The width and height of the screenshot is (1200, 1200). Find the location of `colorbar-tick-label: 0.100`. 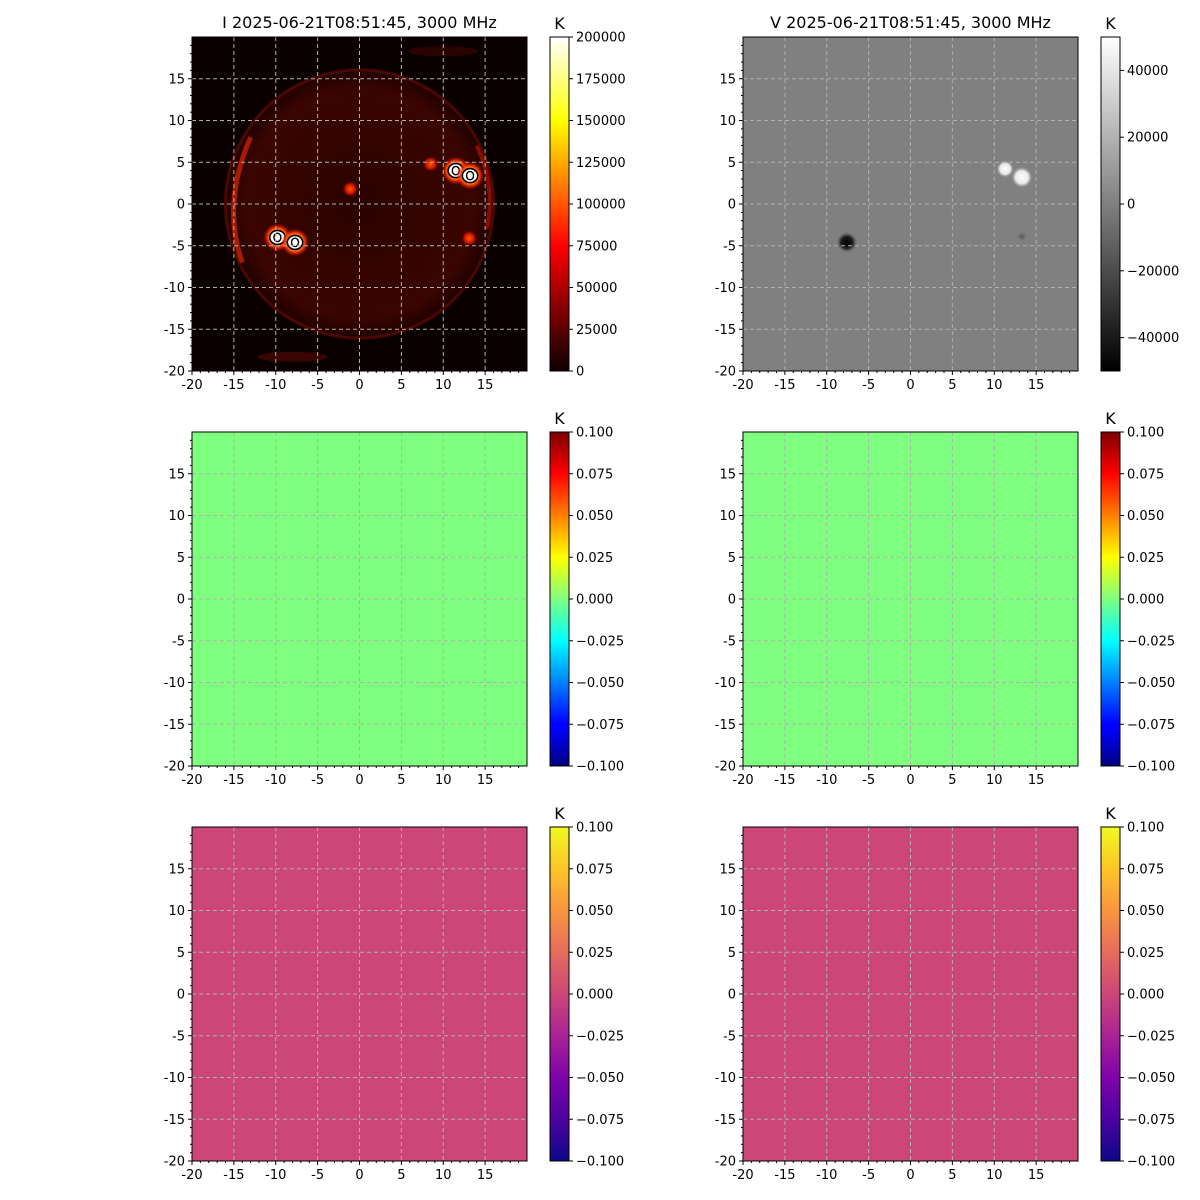

colorbar-tick-label: 0.100 is located at coordinates (1145, 433).